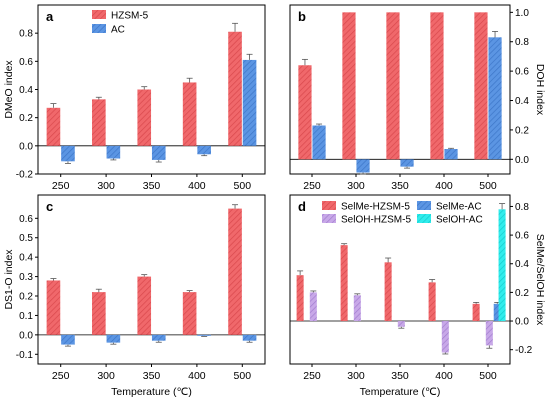 The height and width of the screenshot is (402, 550). Describe the element at coordinates (50, 16) in the screenshot. I see `panel-letter: a` at that location.